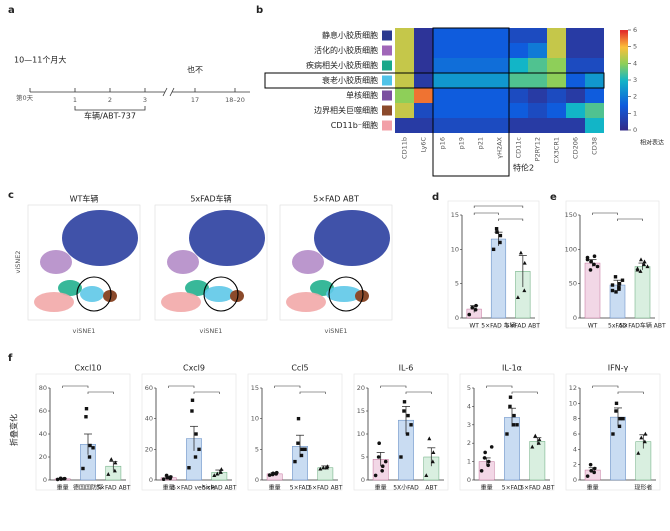 Image resolution: width=670 pixels, height=531 pixels. Describe the element at coordinates (424, 145) in the screenshot. I see `column-label: Ly6C` at that location.